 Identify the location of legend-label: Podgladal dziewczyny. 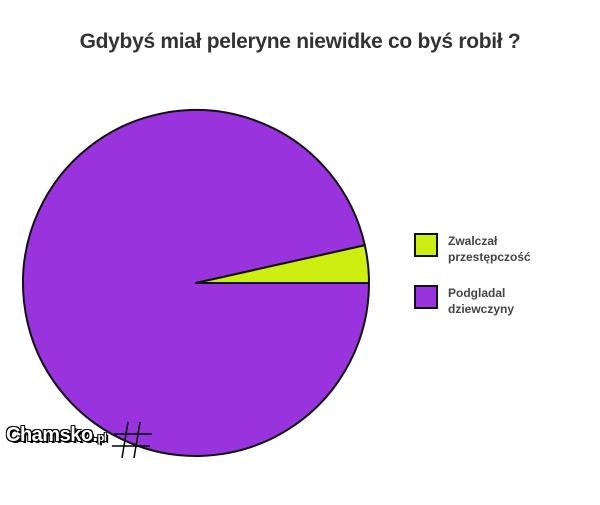
(481, 301).